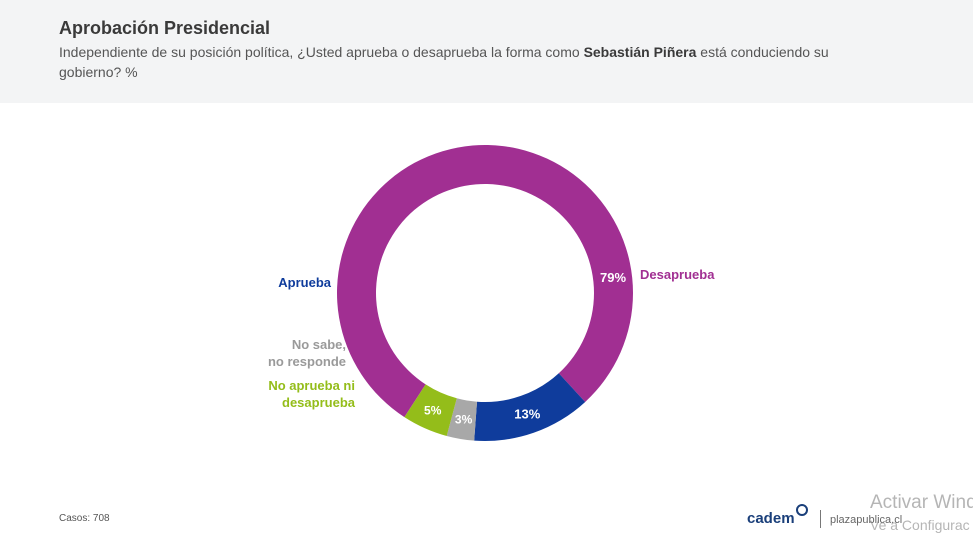 This screenshot has height=535, width=973. I want to click on subtitle-bold-name: Sebastián Piñera, so click(640, 52).